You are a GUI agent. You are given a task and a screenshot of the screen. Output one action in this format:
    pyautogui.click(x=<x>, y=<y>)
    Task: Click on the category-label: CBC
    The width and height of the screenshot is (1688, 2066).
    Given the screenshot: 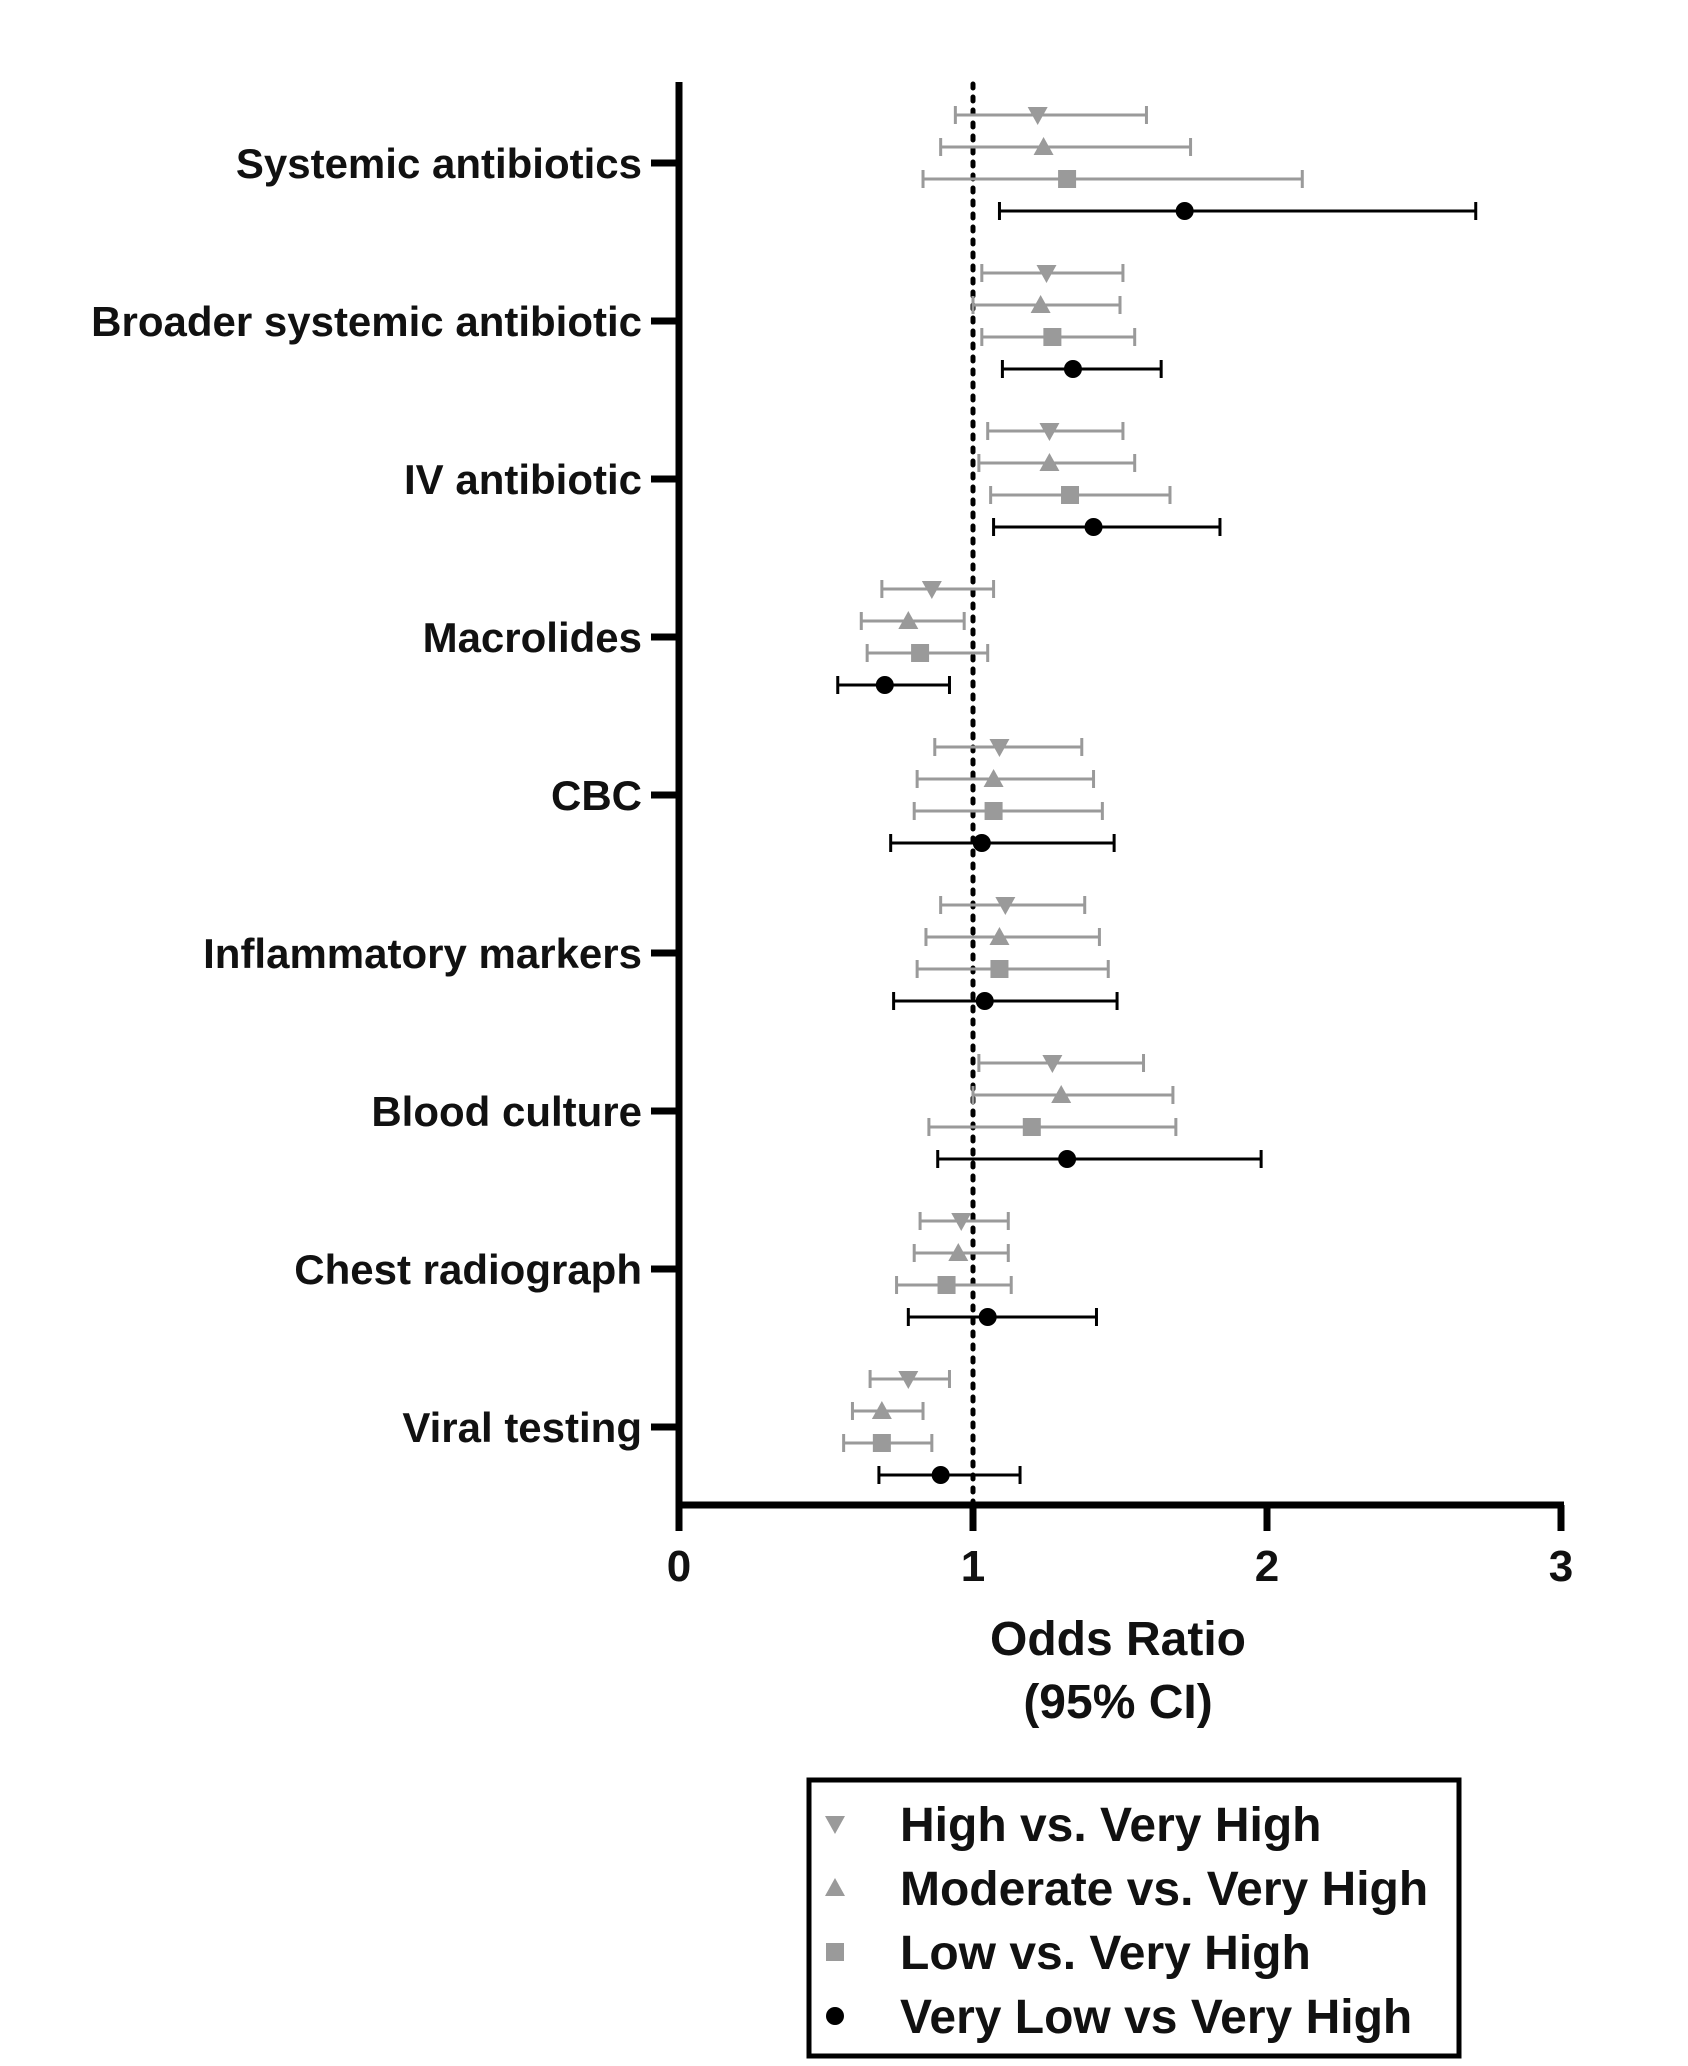 What is the action you would take?
    pyautogui.click(x=596, y=795)
    